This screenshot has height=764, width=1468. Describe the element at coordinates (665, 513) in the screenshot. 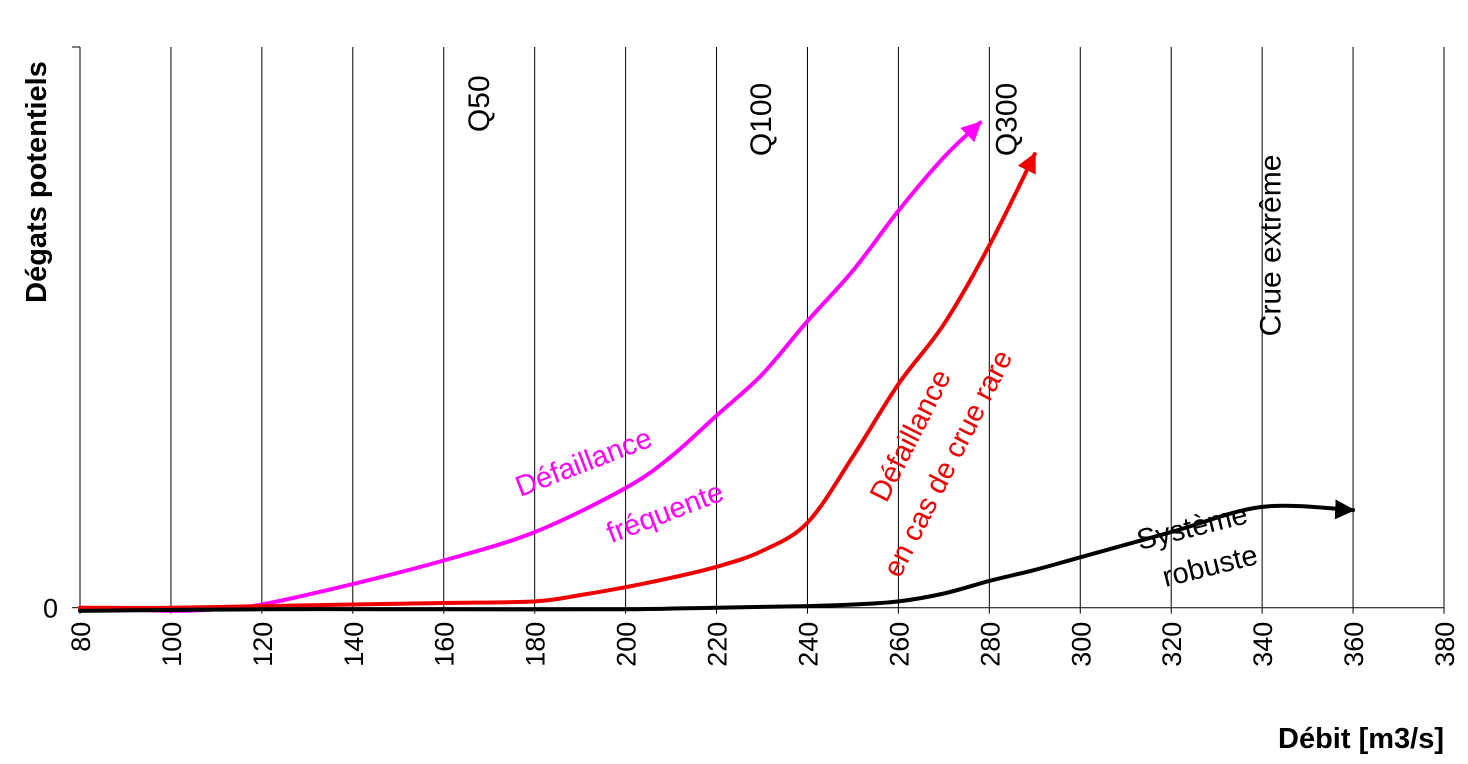

I see `series-label-line-2: fréquente` at that location.